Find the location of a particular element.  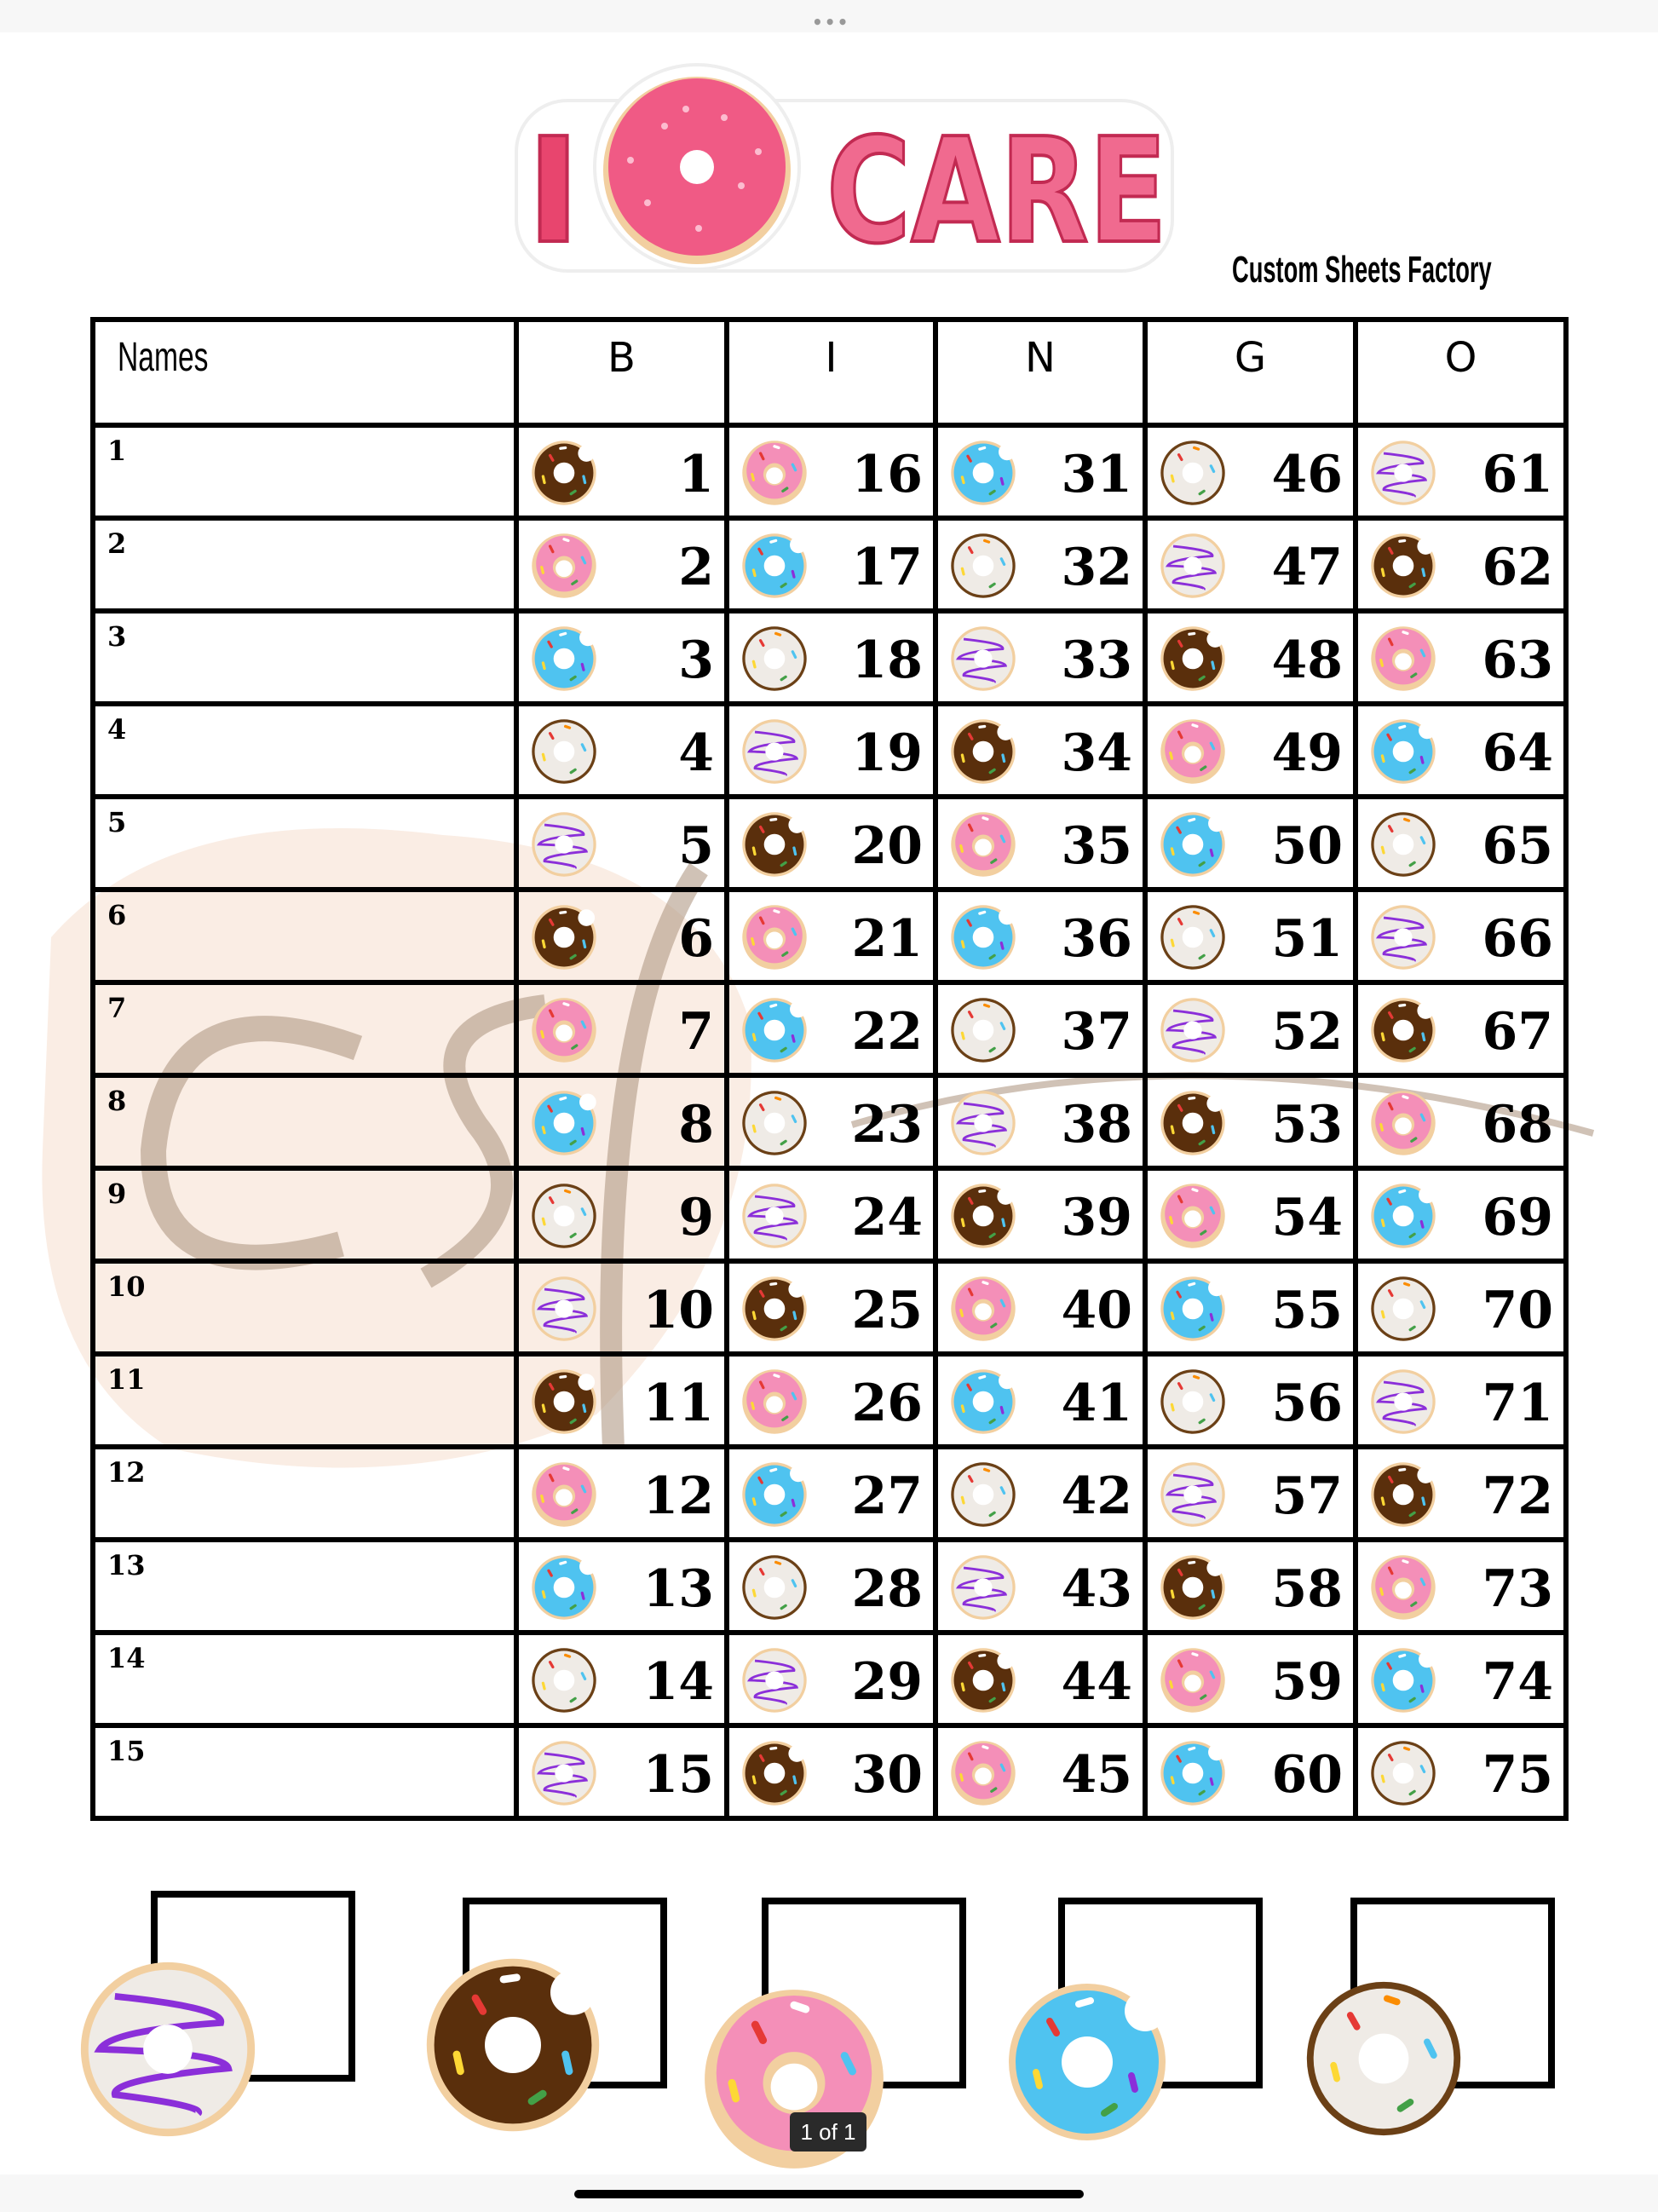

number-cell: 6 is located at coordinates (621, 936).